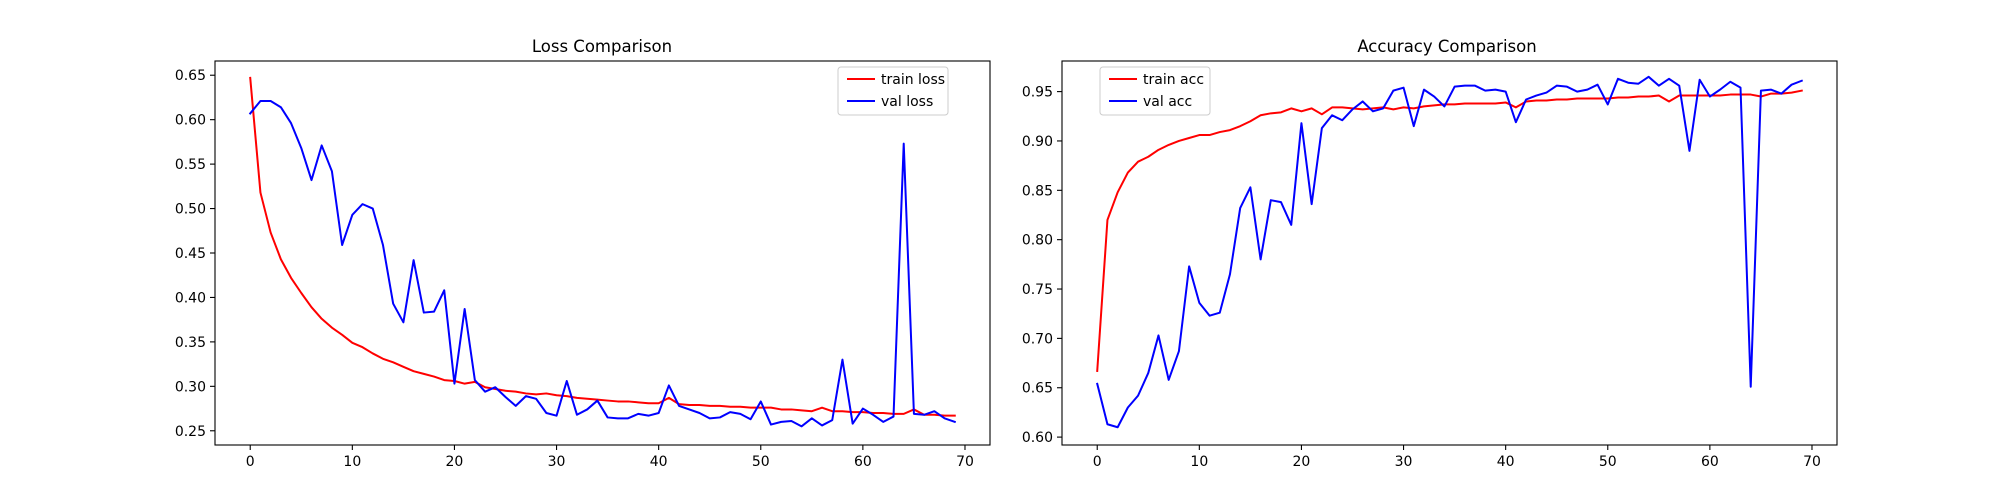 The image size is (2000, 500). I want to click on loss-ytick-label: 0.45, so click(190, 254).